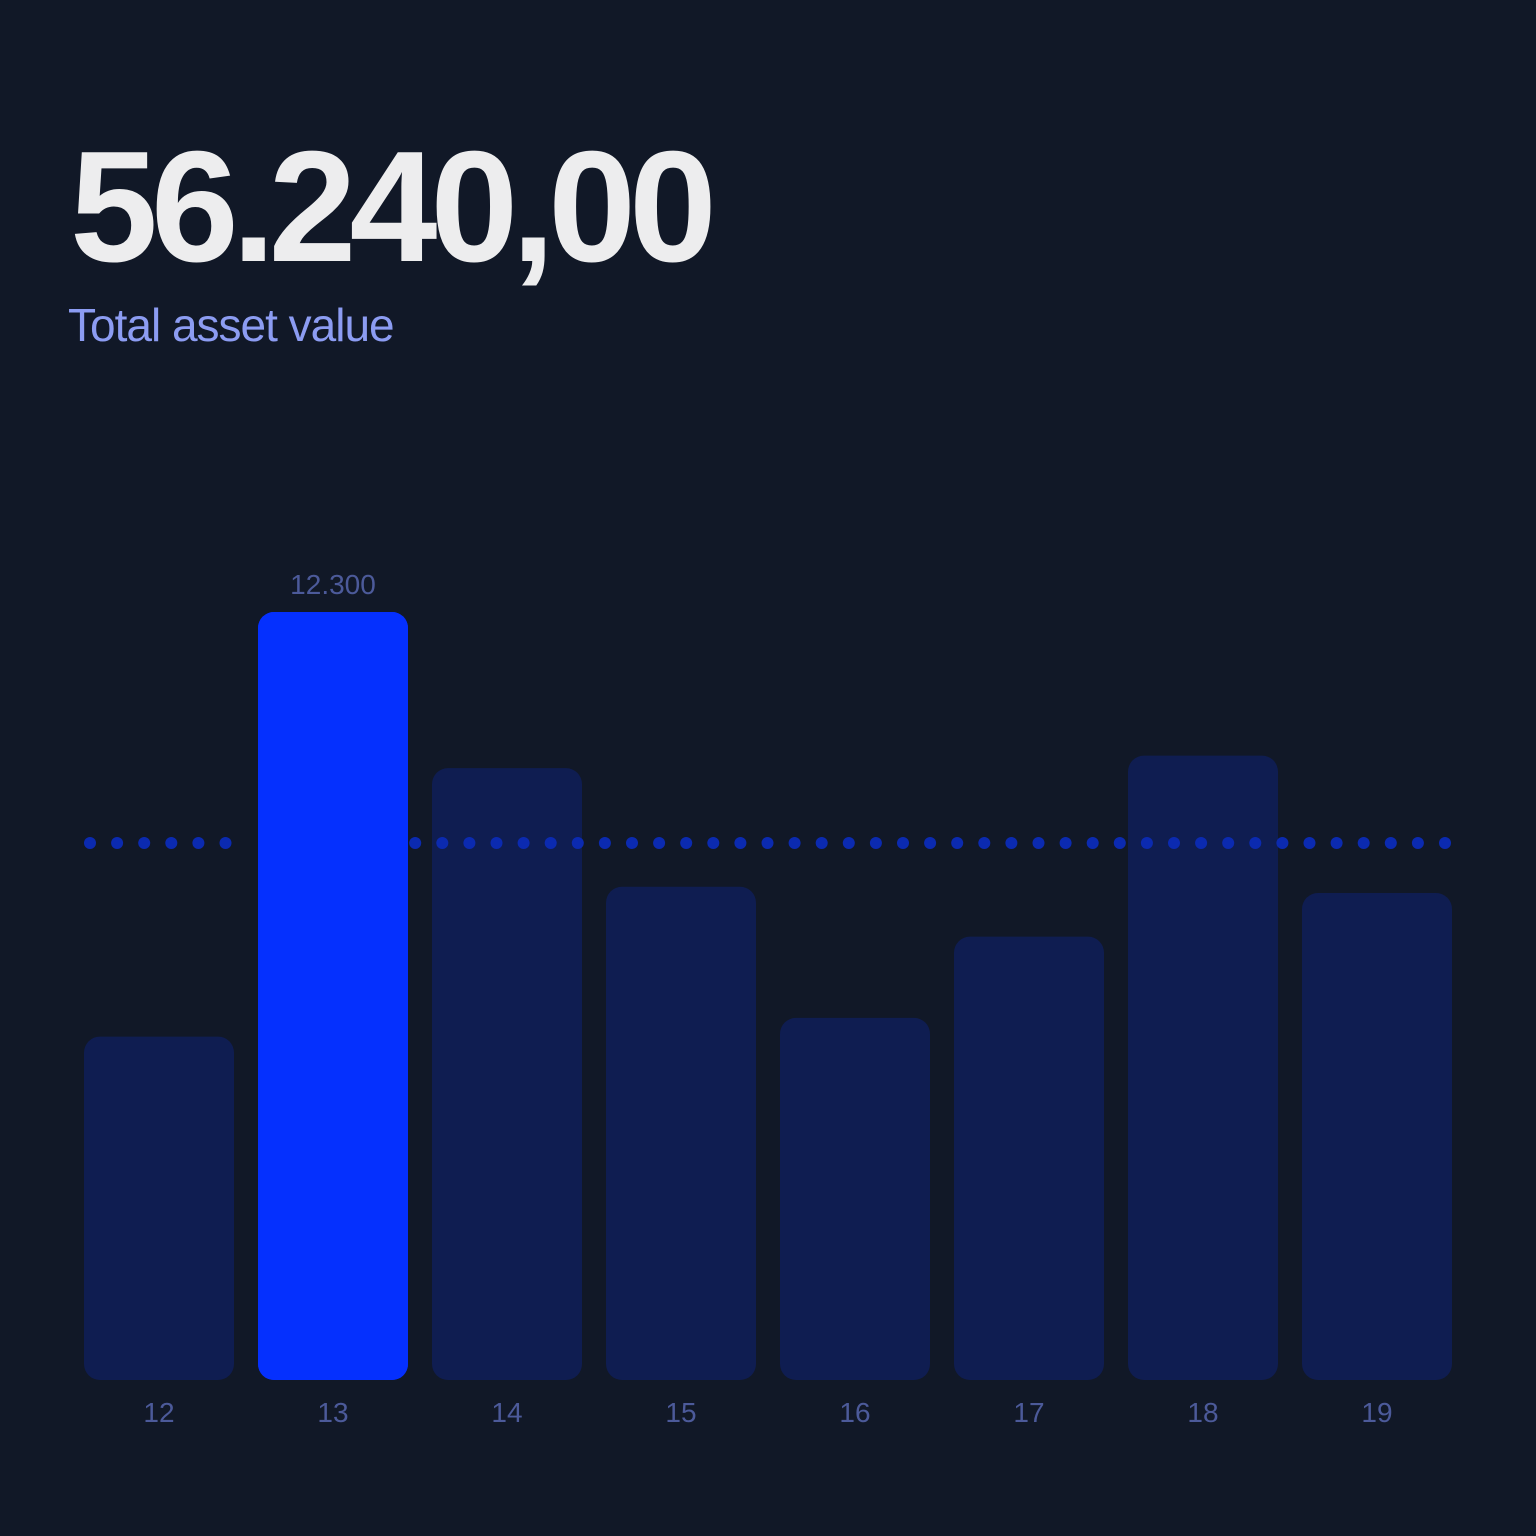 The width and height of the screenshot is (1536, 1536). I want to click on average-line-group, so click(767, 843).